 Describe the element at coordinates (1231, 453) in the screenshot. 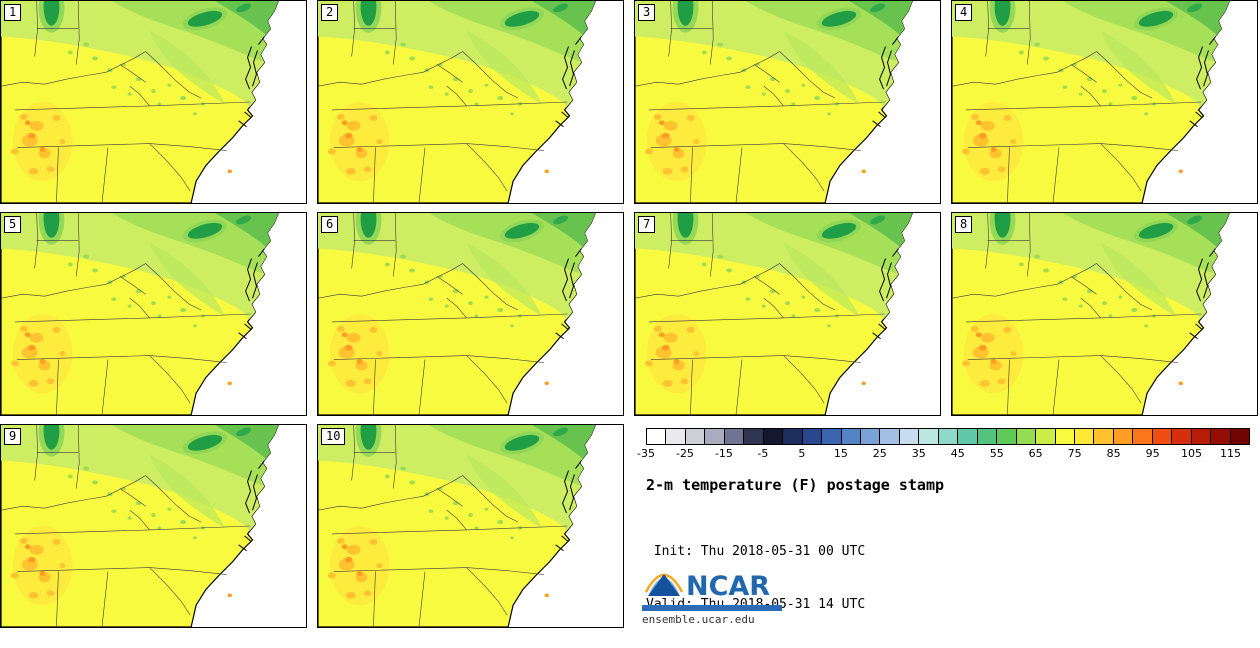

I see `colorbar-tick: 115` at that location.